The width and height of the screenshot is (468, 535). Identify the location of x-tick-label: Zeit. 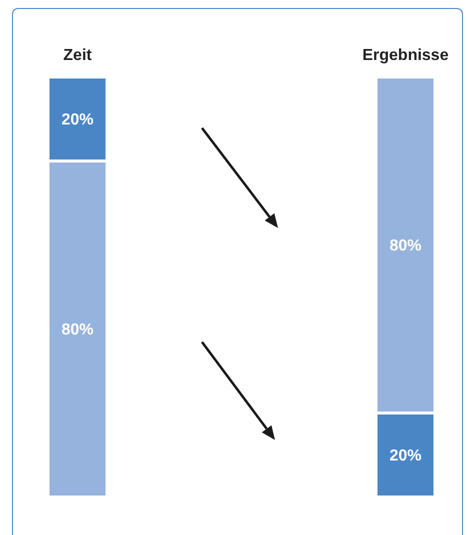
(77, 55).